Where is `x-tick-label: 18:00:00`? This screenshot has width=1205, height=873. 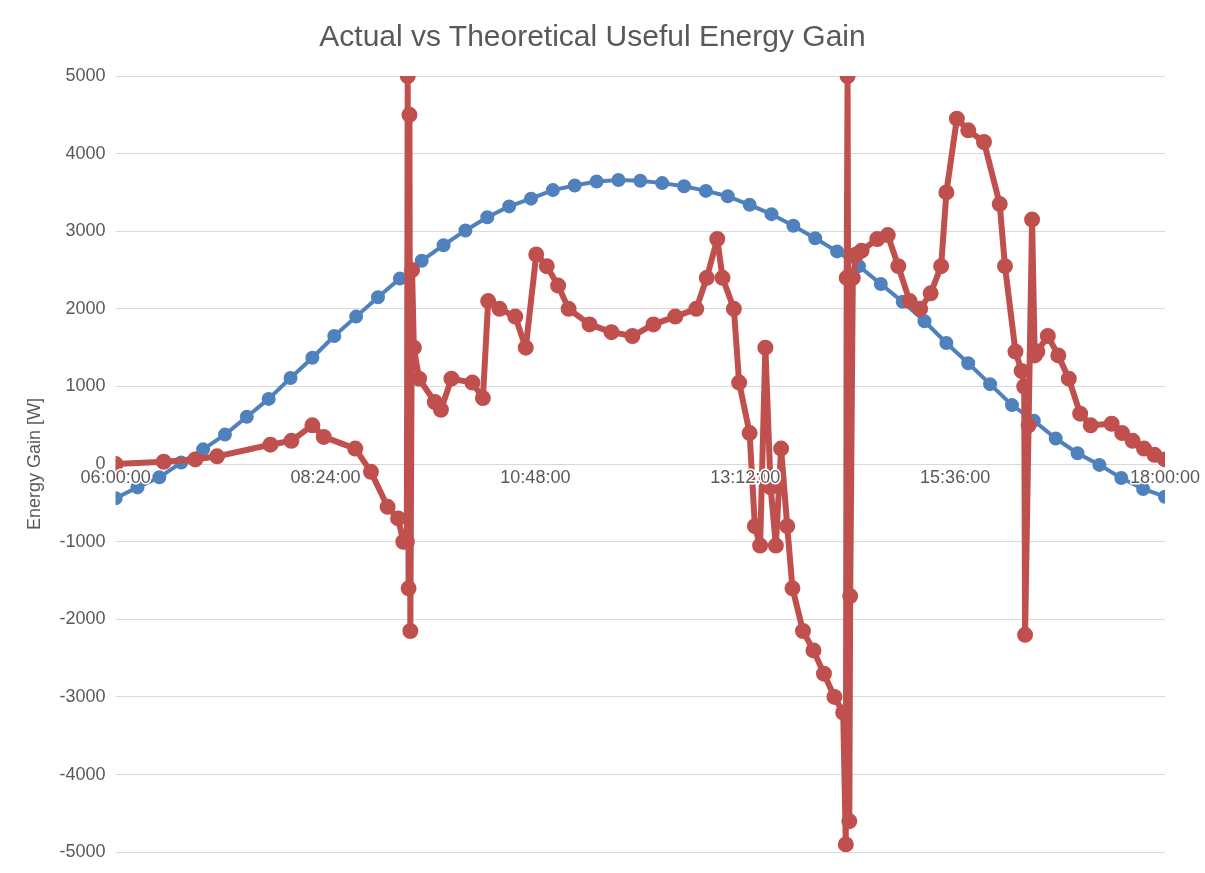 x-tick-label: 18:00:00 is located at coordinates (1165, 477).